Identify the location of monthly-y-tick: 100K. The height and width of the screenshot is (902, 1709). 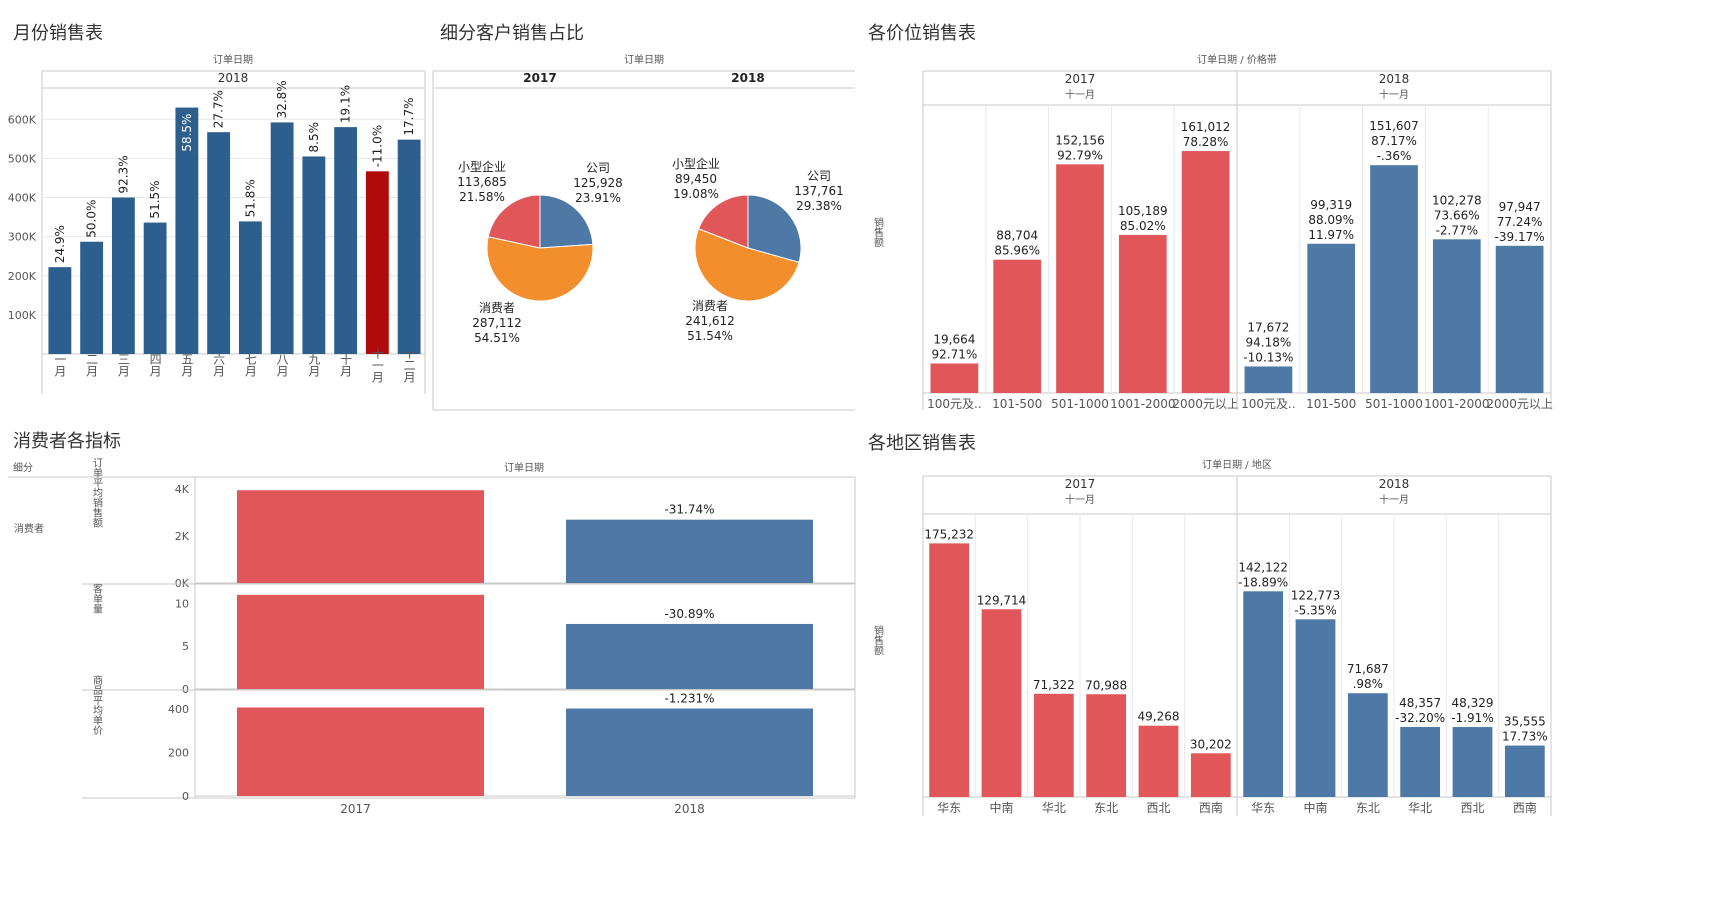
(22, 315).